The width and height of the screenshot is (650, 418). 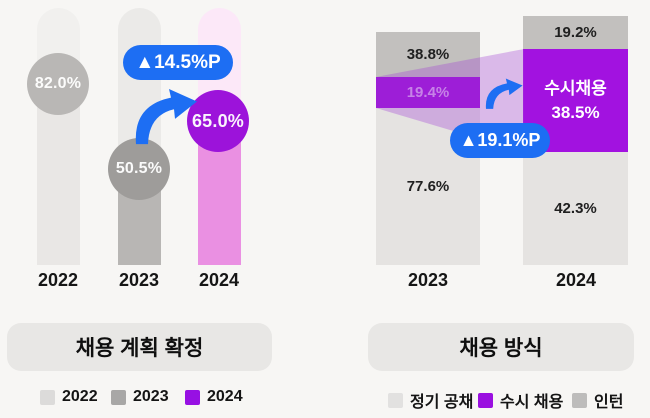 I want to click on callout-pill-right: ▲19.1%P, so click(x=500, y=140).